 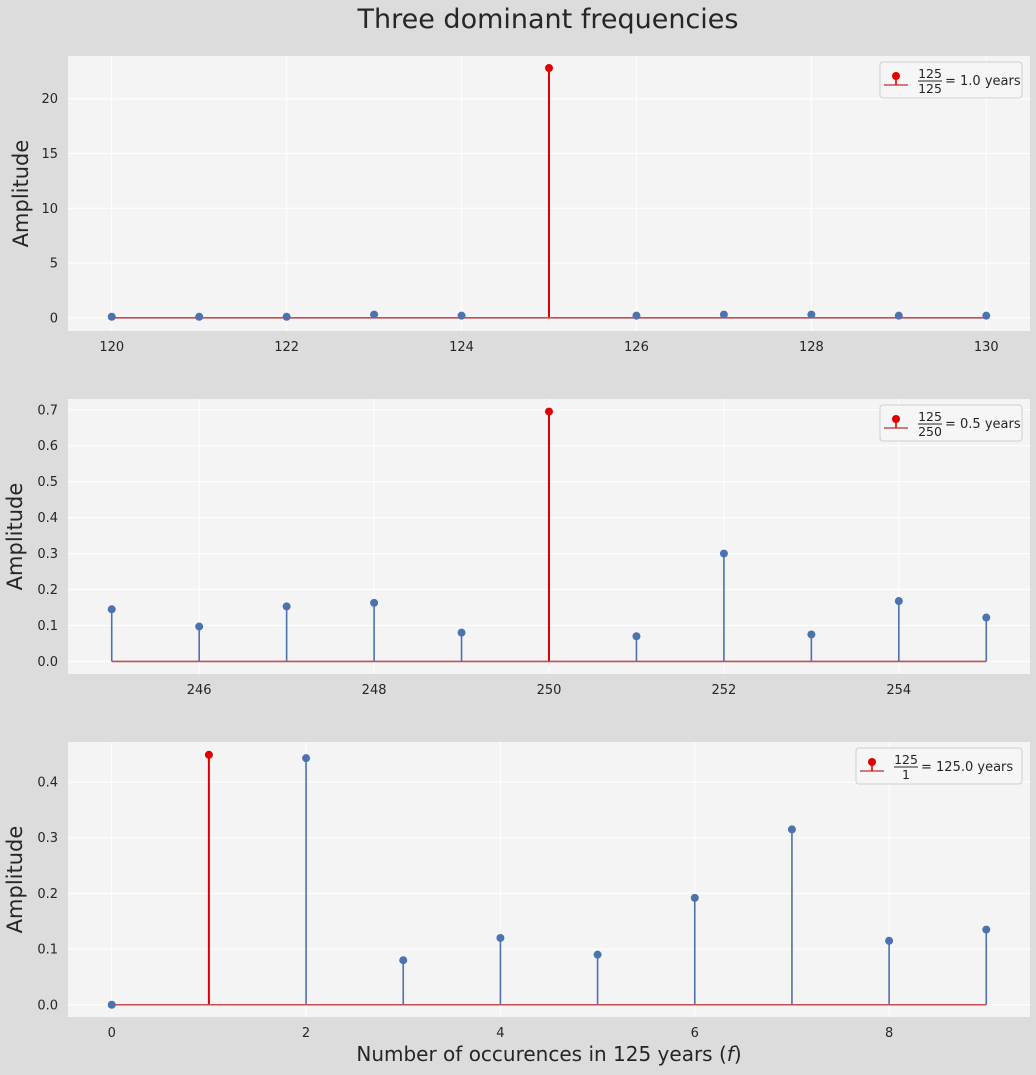 What do you see at coordinates (286, 347) in the screenshot?
I see `x-tick-label: 122` at bounding box center [286, 347].